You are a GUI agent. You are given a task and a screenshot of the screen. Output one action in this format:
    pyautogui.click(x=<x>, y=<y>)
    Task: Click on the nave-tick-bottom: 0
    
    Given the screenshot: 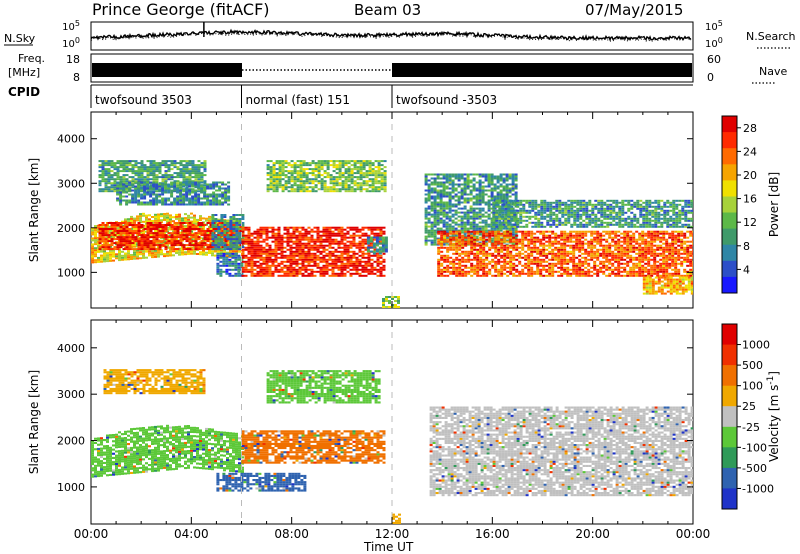 What is the action you would take?
    pyautogui.click(x=710, y=77)
    